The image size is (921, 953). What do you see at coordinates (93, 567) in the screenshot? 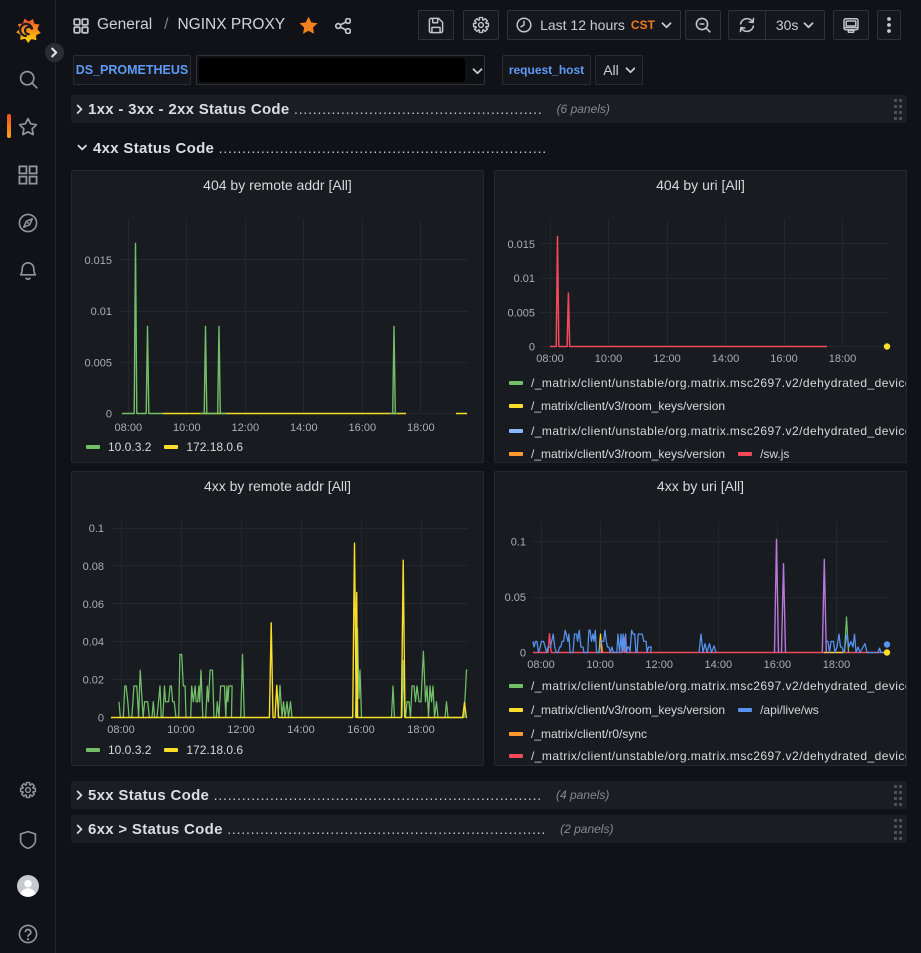
I see `svg-text: 0.08` at bounding box center [93, 567].